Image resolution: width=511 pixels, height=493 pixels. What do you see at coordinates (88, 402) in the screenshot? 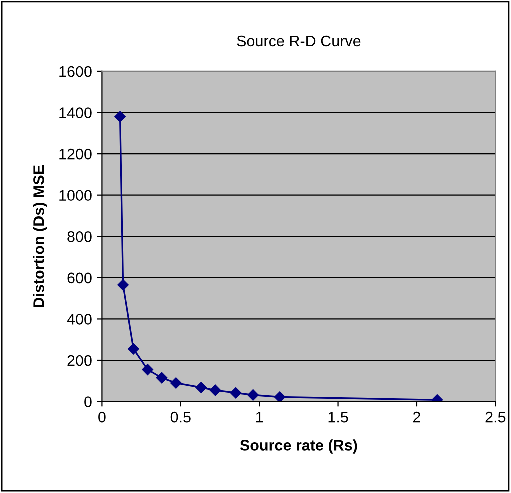
I see `y-tick-label: 0` at bounding box center [88, 402].